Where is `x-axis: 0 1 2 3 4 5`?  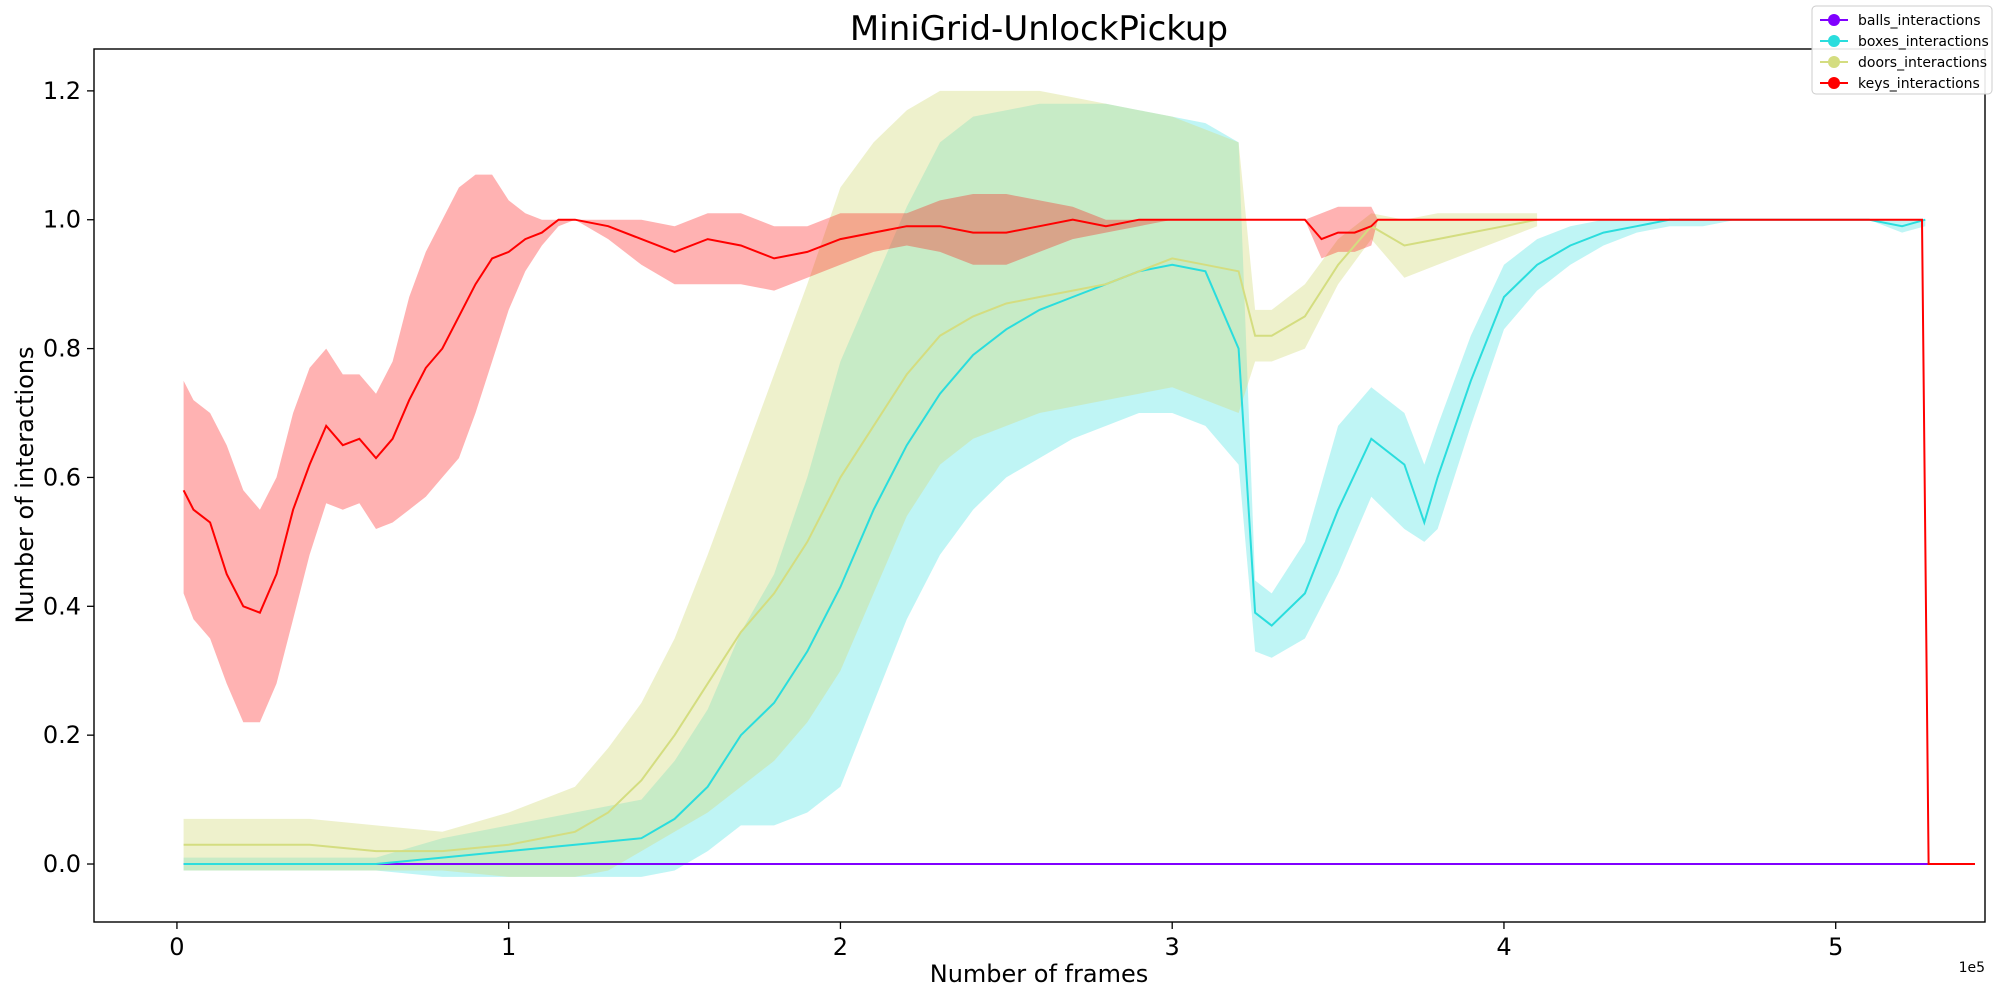 x-axis: 0 1 2 3 4 5 is located at coordinates (1006, 941).